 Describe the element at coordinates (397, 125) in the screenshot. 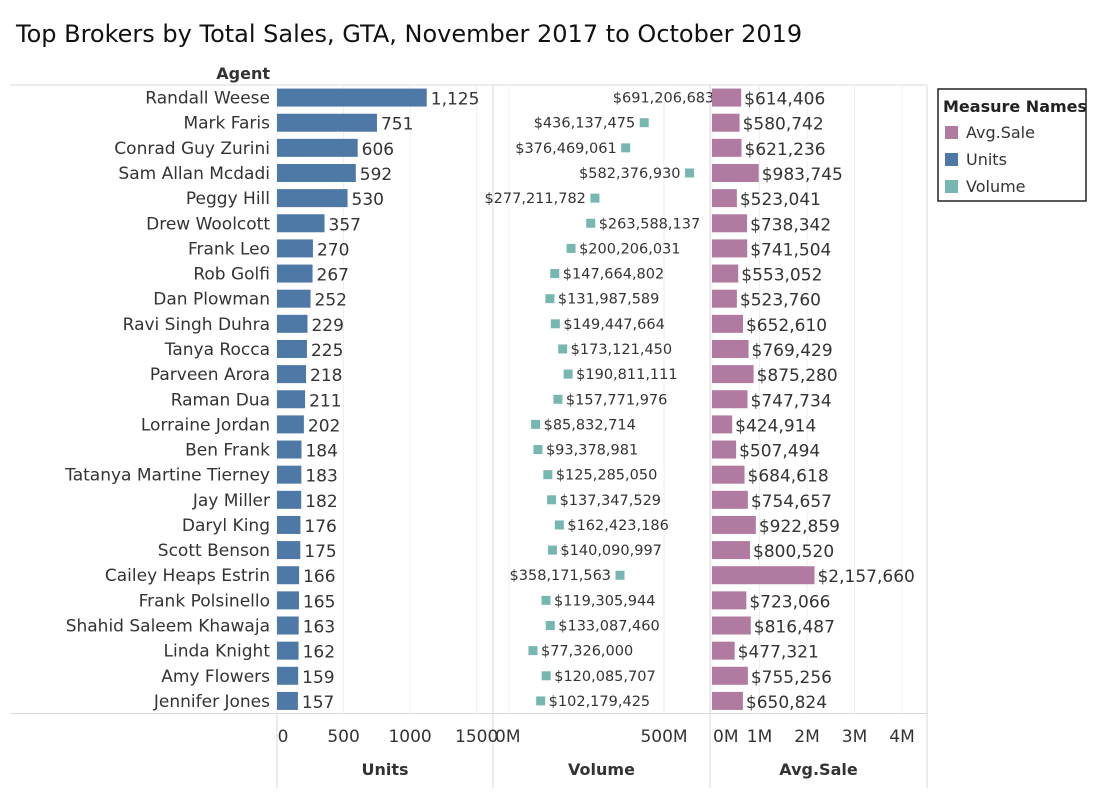

I see `units-value-label: 751` at that location.